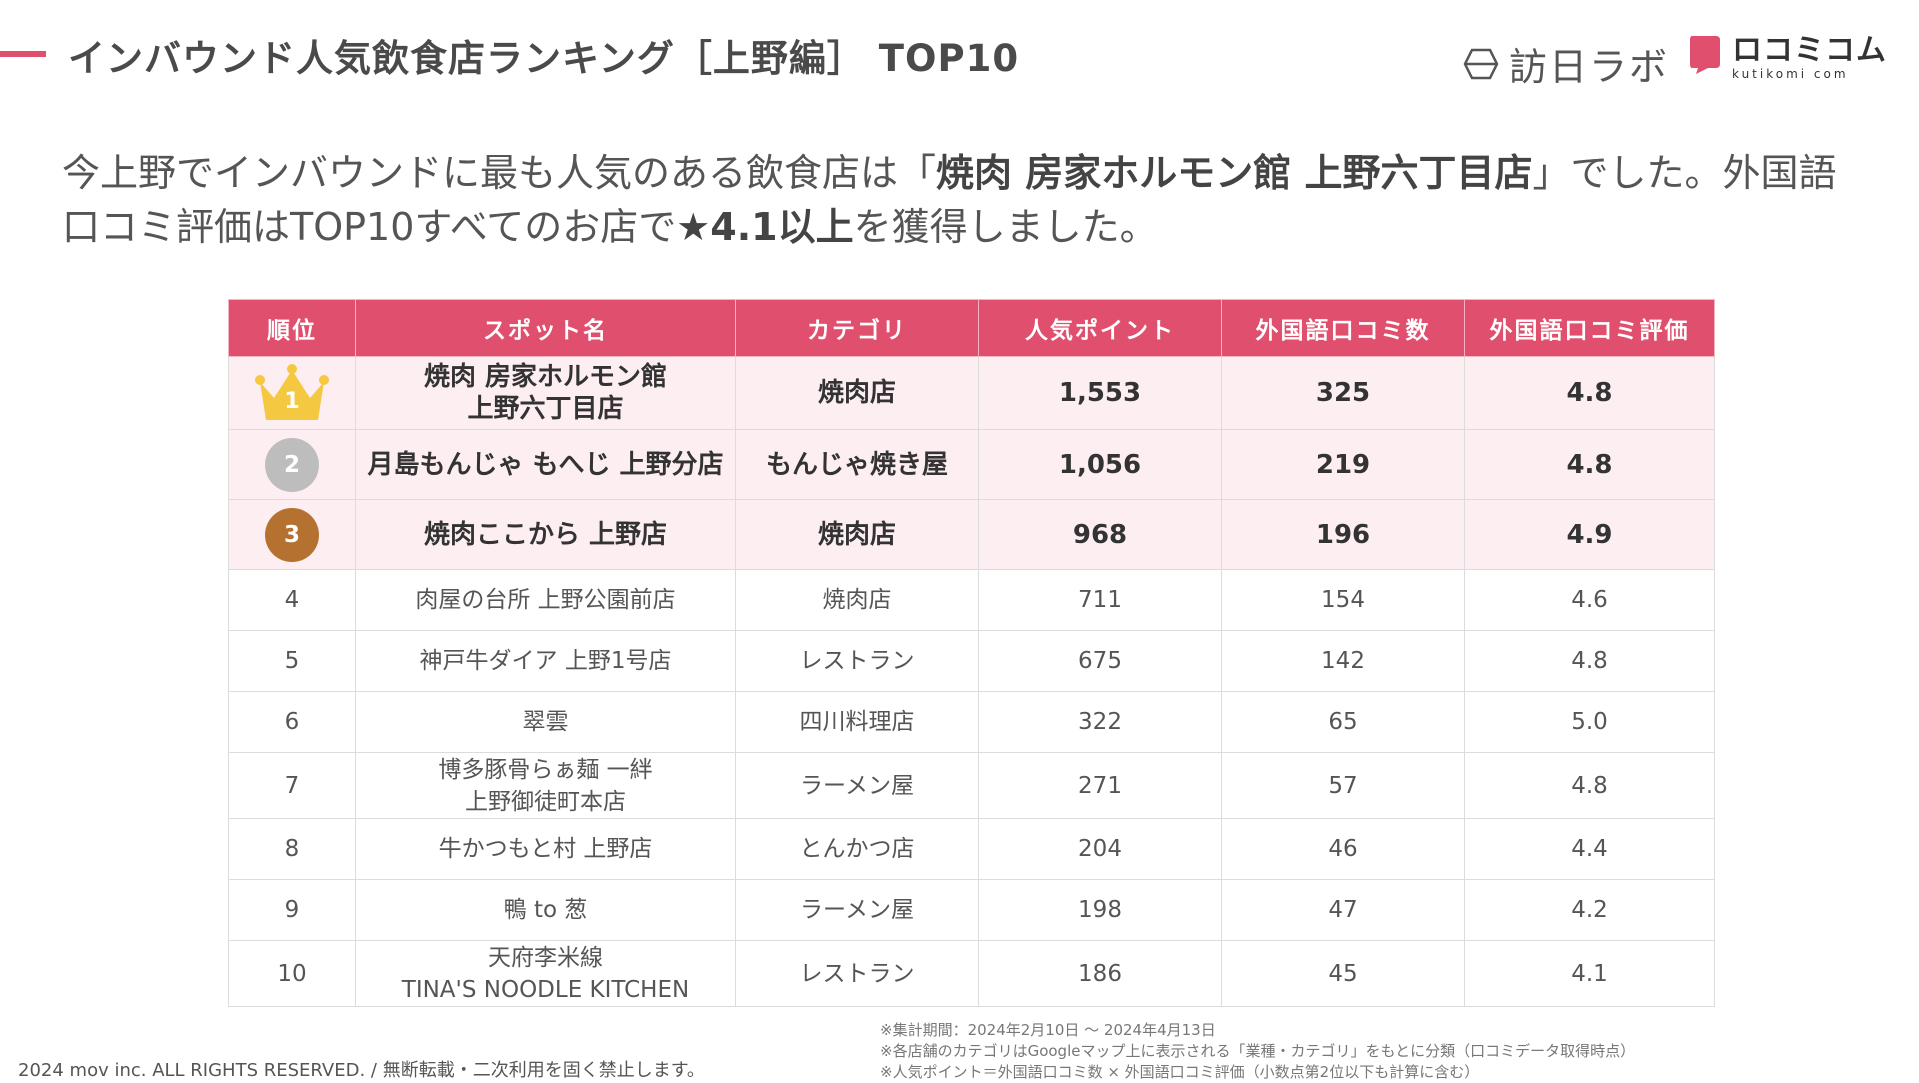 This screenshot has height=1083, width=1919. What do you see at coordinates (1100, 785) in the screenshot?
I see `points-cell: 271` at bounding box center [1100, 785].